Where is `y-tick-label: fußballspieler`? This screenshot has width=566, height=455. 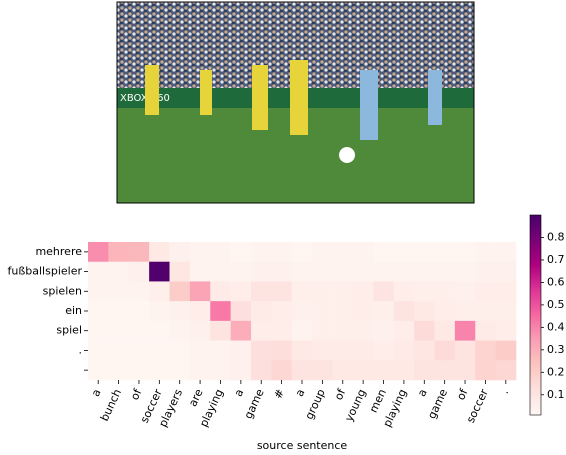 y-tick-label: fußballspieler is located at coordinates (45, 271).